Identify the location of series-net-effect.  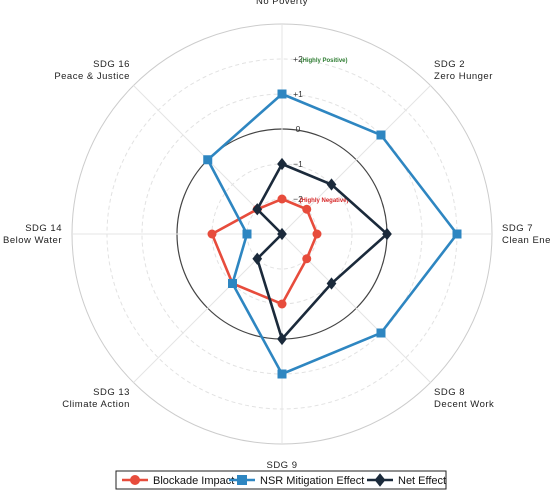
(322, 251).